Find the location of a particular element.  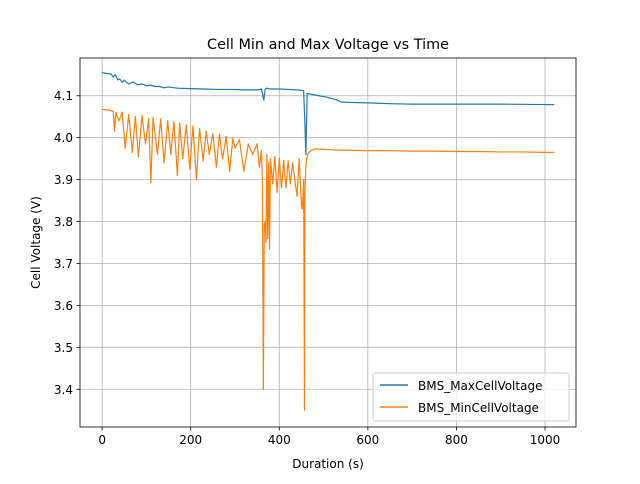

x-tick-label: 1000 is located at coordinates (545, 440).